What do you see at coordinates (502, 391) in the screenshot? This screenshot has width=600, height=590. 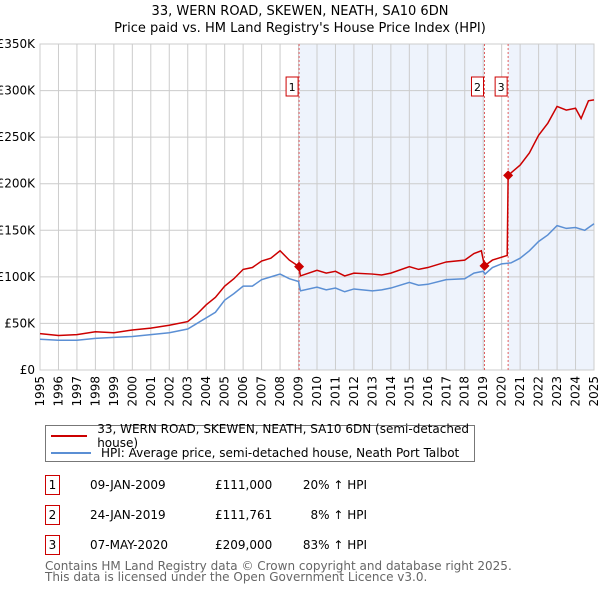 I see `x-tick-label: 2020` at bounding box center [502, 391].